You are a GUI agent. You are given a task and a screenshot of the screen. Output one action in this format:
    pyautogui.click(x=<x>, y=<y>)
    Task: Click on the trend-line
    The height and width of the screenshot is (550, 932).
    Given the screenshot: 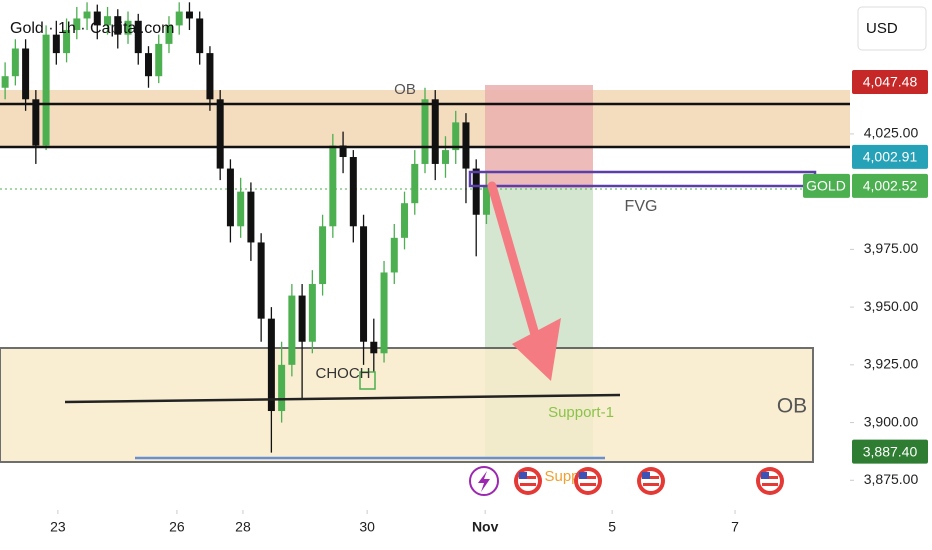 What is the action you would take?
    pyautogui.click(x=342, y=398)
    